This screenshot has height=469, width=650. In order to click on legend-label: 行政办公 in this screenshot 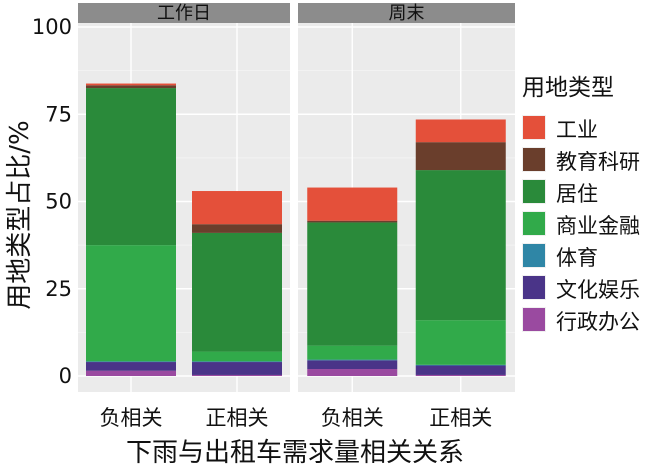, I will do `click(598, 322)`.